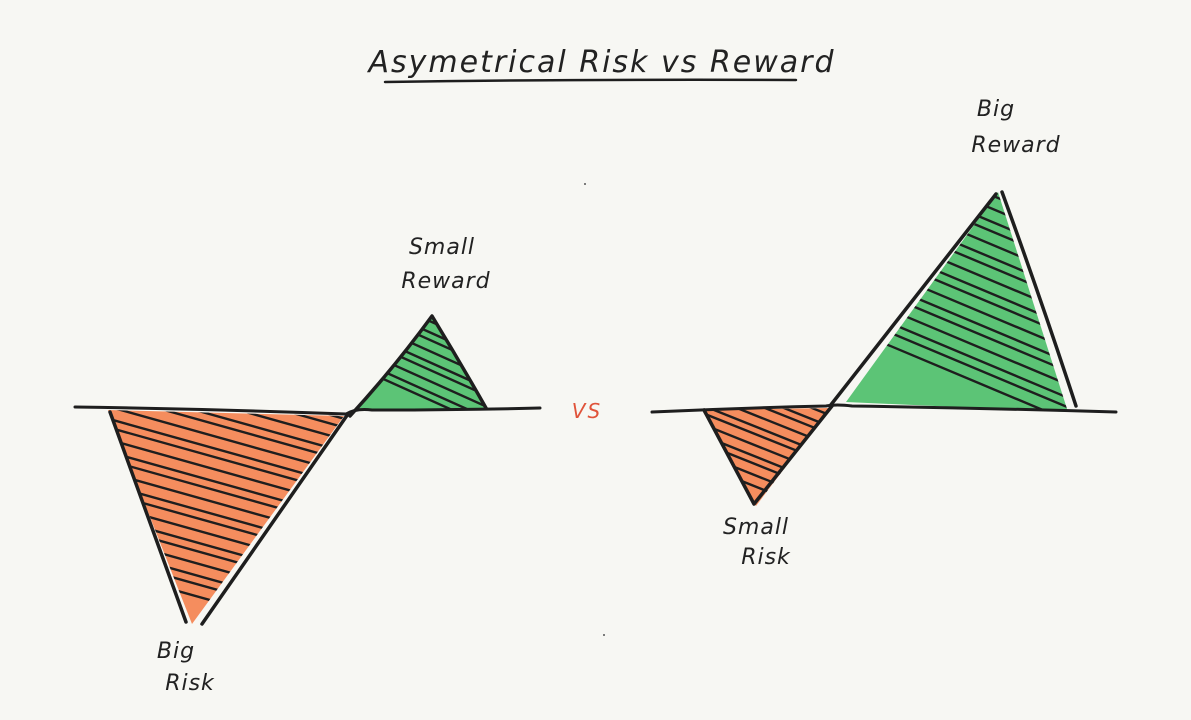 The width and height of the screenshot is (1191, 720). I want to click on left-big-risk-area, so click(225, 442).